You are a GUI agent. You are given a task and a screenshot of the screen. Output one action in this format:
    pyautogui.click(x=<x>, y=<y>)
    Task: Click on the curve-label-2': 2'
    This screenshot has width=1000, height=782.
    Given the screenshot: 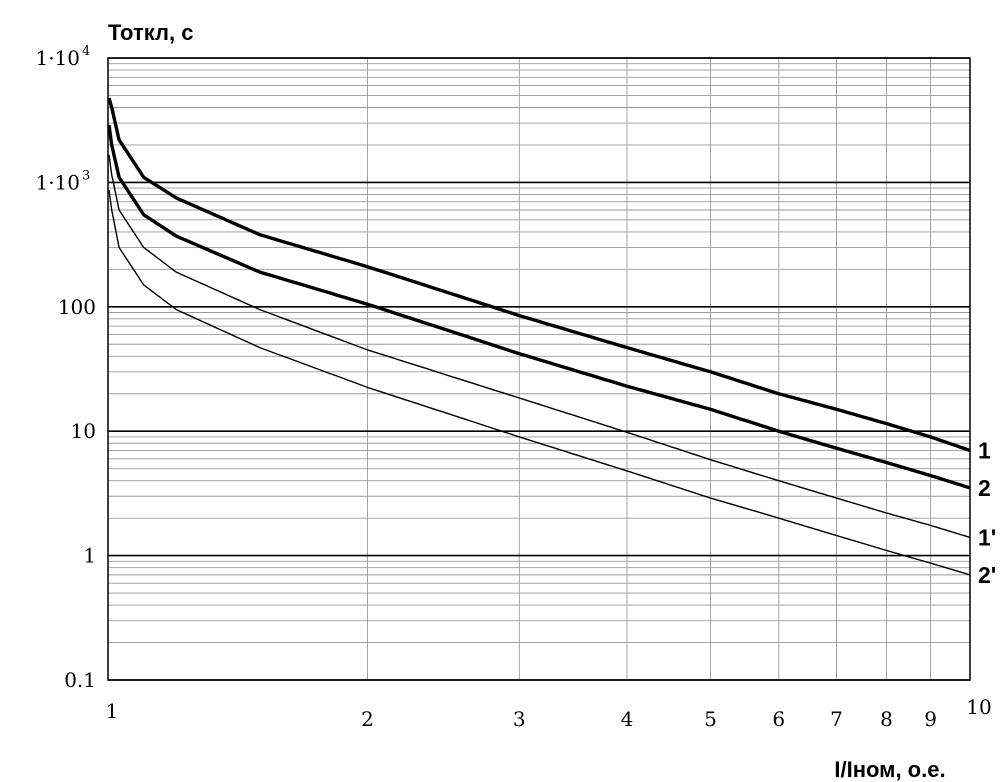 What is the action you would take?
    pyautogui.click(x=987, y=575)
    